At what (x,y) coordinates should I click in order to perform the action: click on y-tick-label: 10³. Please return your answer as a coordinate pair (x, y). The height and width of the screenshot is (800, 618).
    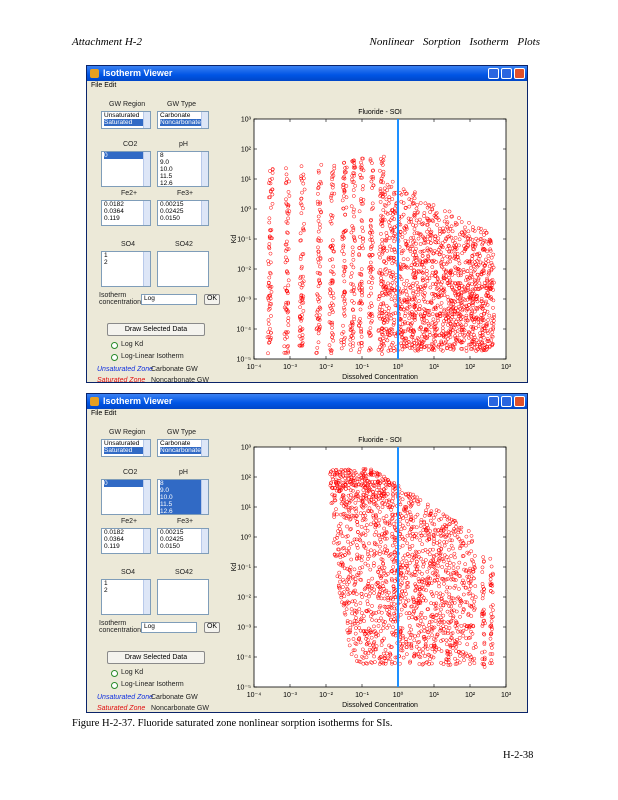
    Looking at the image, I should click on (246, 120).